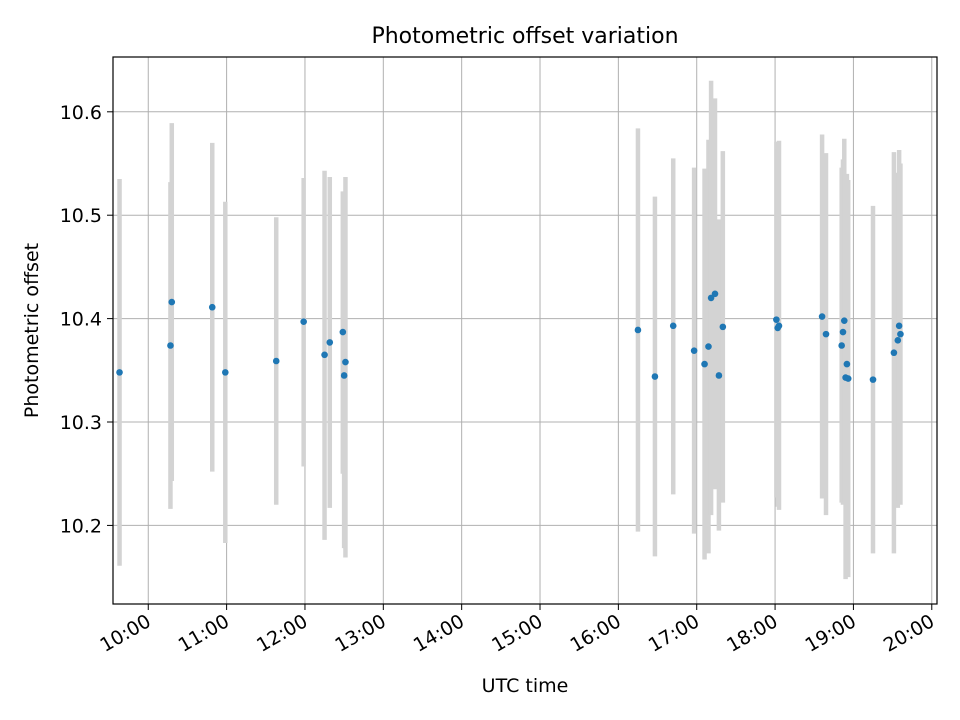  I want to click on y-tick-label: 10.2, so click(81, 526).